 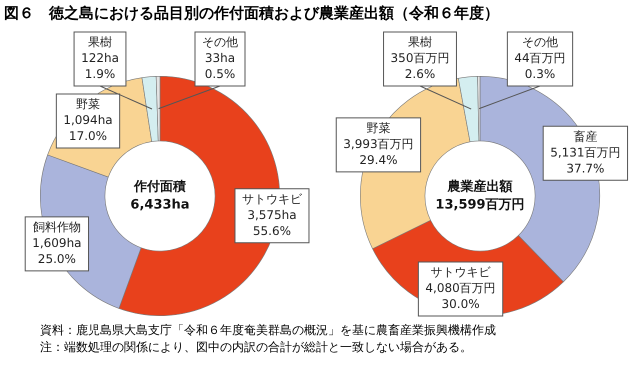 I want to click on data-label: 3,993百万円 29.4%, so click(x=378, y=152).